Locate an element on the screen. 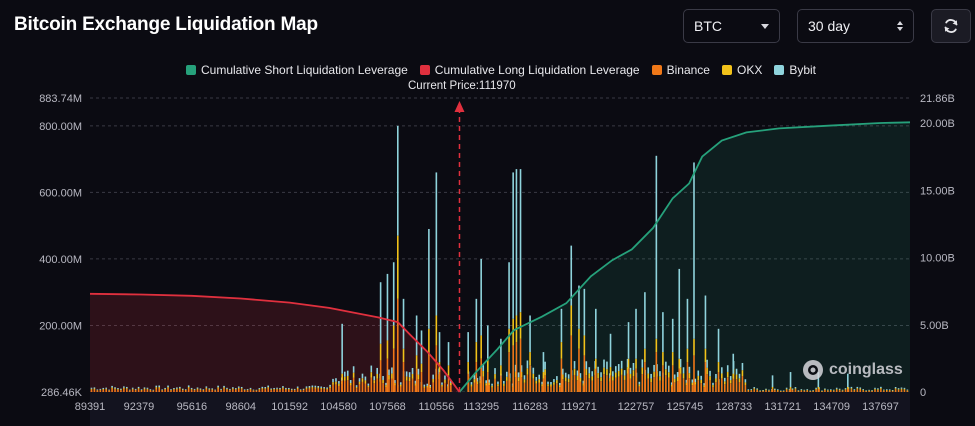 Image resolution: width=975 pixels, height=426 pixels. x-tick-label: 116283 is located at coordinates (530, 407).